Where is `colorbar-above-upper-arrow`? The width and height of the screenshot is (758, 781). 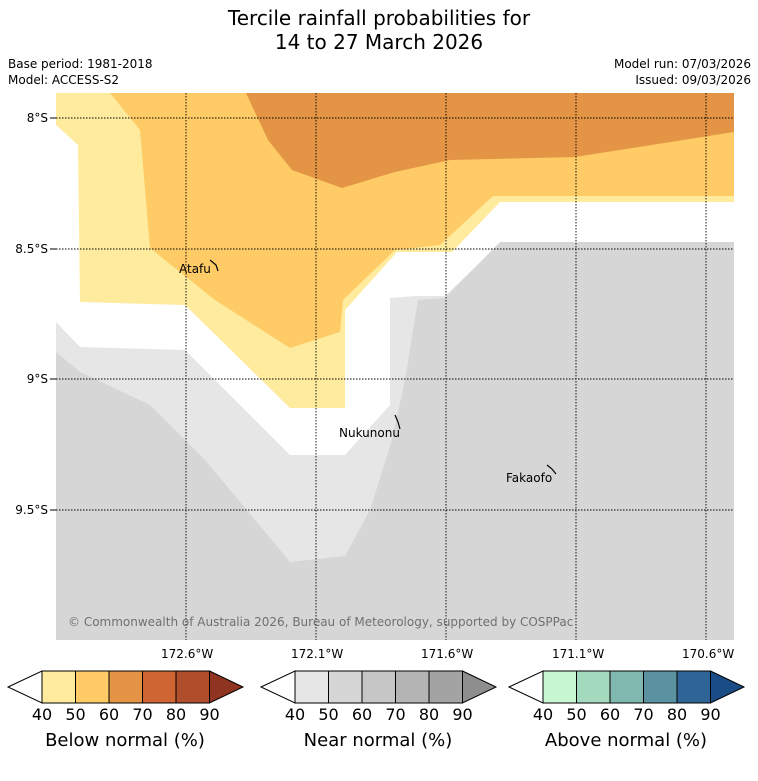 colorbar-above-upper-arrow is located at coordinates (728, 687).